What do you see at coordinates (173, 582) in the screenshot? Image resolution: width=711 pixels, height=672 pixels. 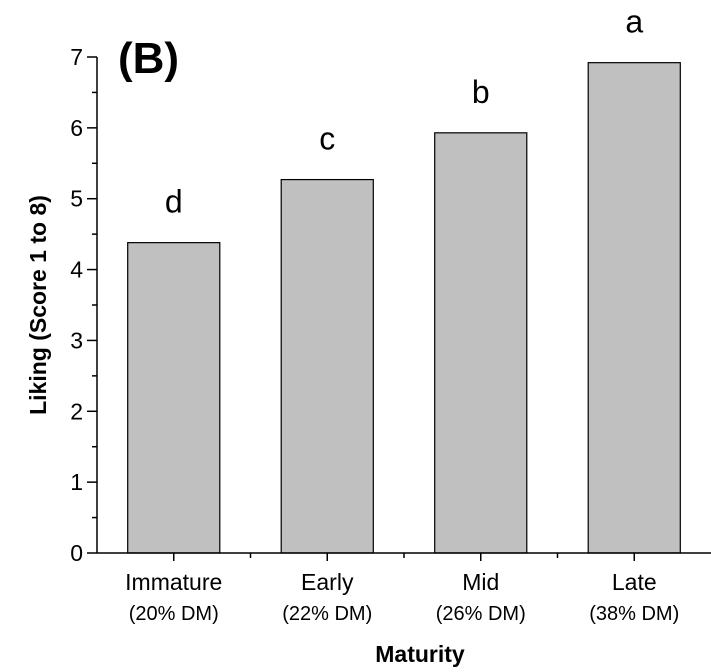 I see `x-tick-label: Immature` at bounding box center [173, 582].